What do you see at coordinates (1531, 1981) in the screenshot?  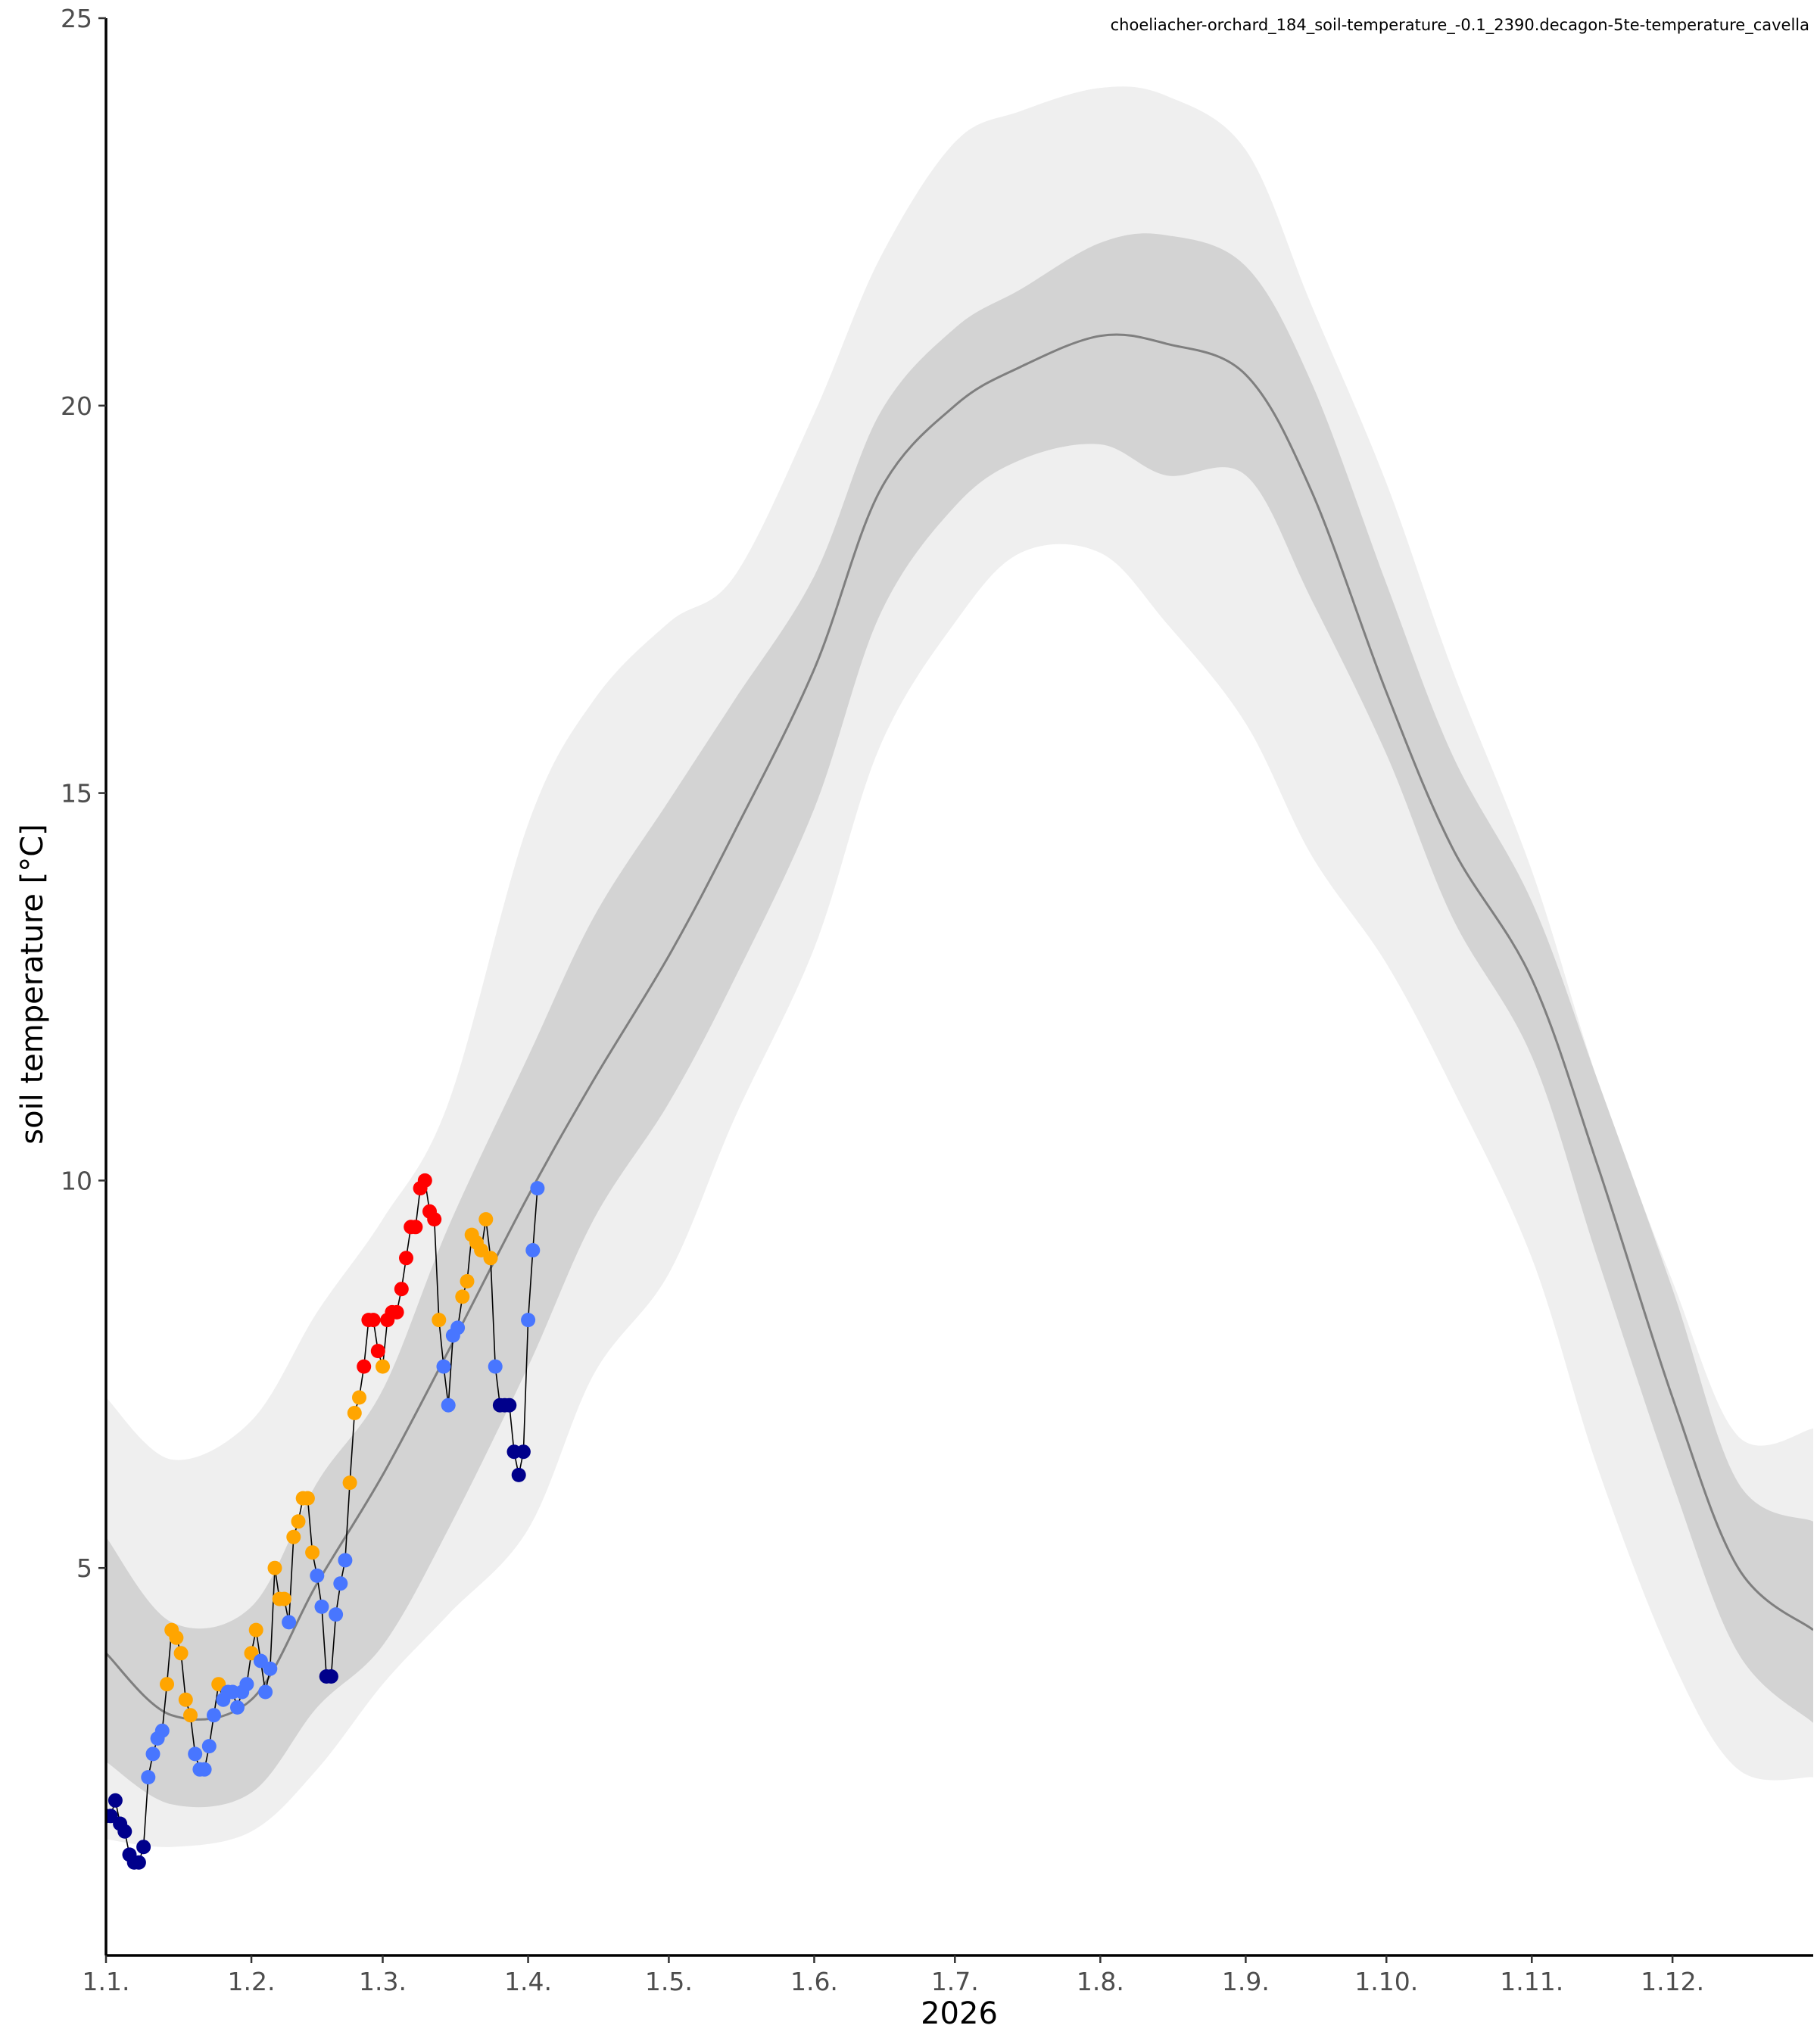 I see `x-tick-label: 1.11.` at bounding box center [1531, 1981].